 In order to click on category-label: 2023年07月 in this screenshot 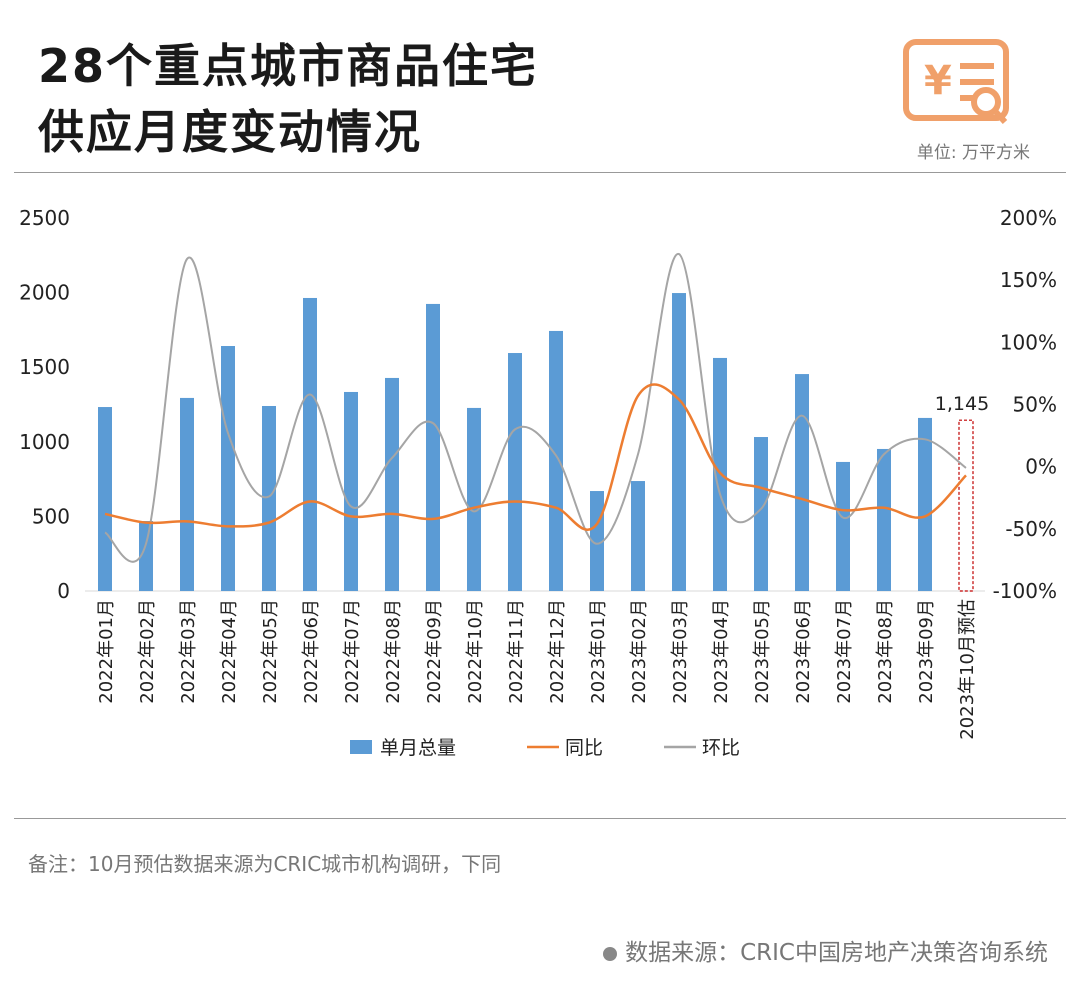, I will do `click(844, 651)`.